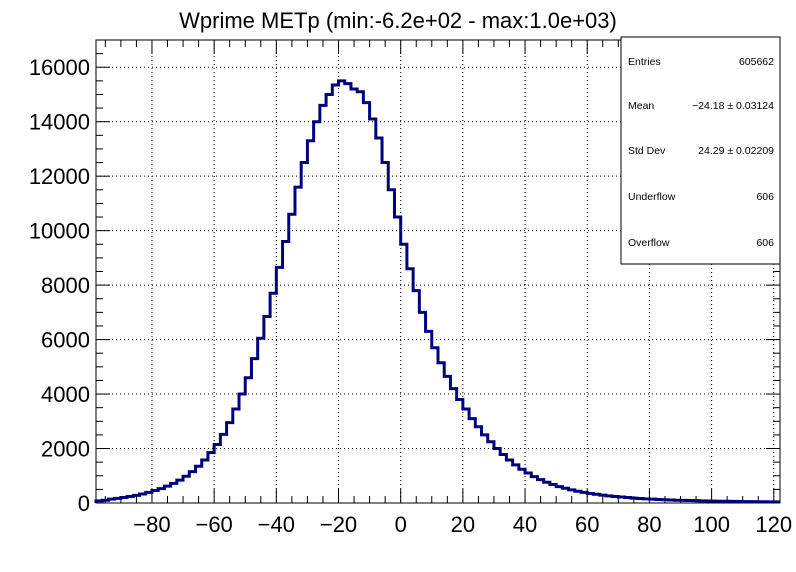 This screenshot has width=796, height=572. I want to click on x-tick-label-4: 0, so click(401, 524).